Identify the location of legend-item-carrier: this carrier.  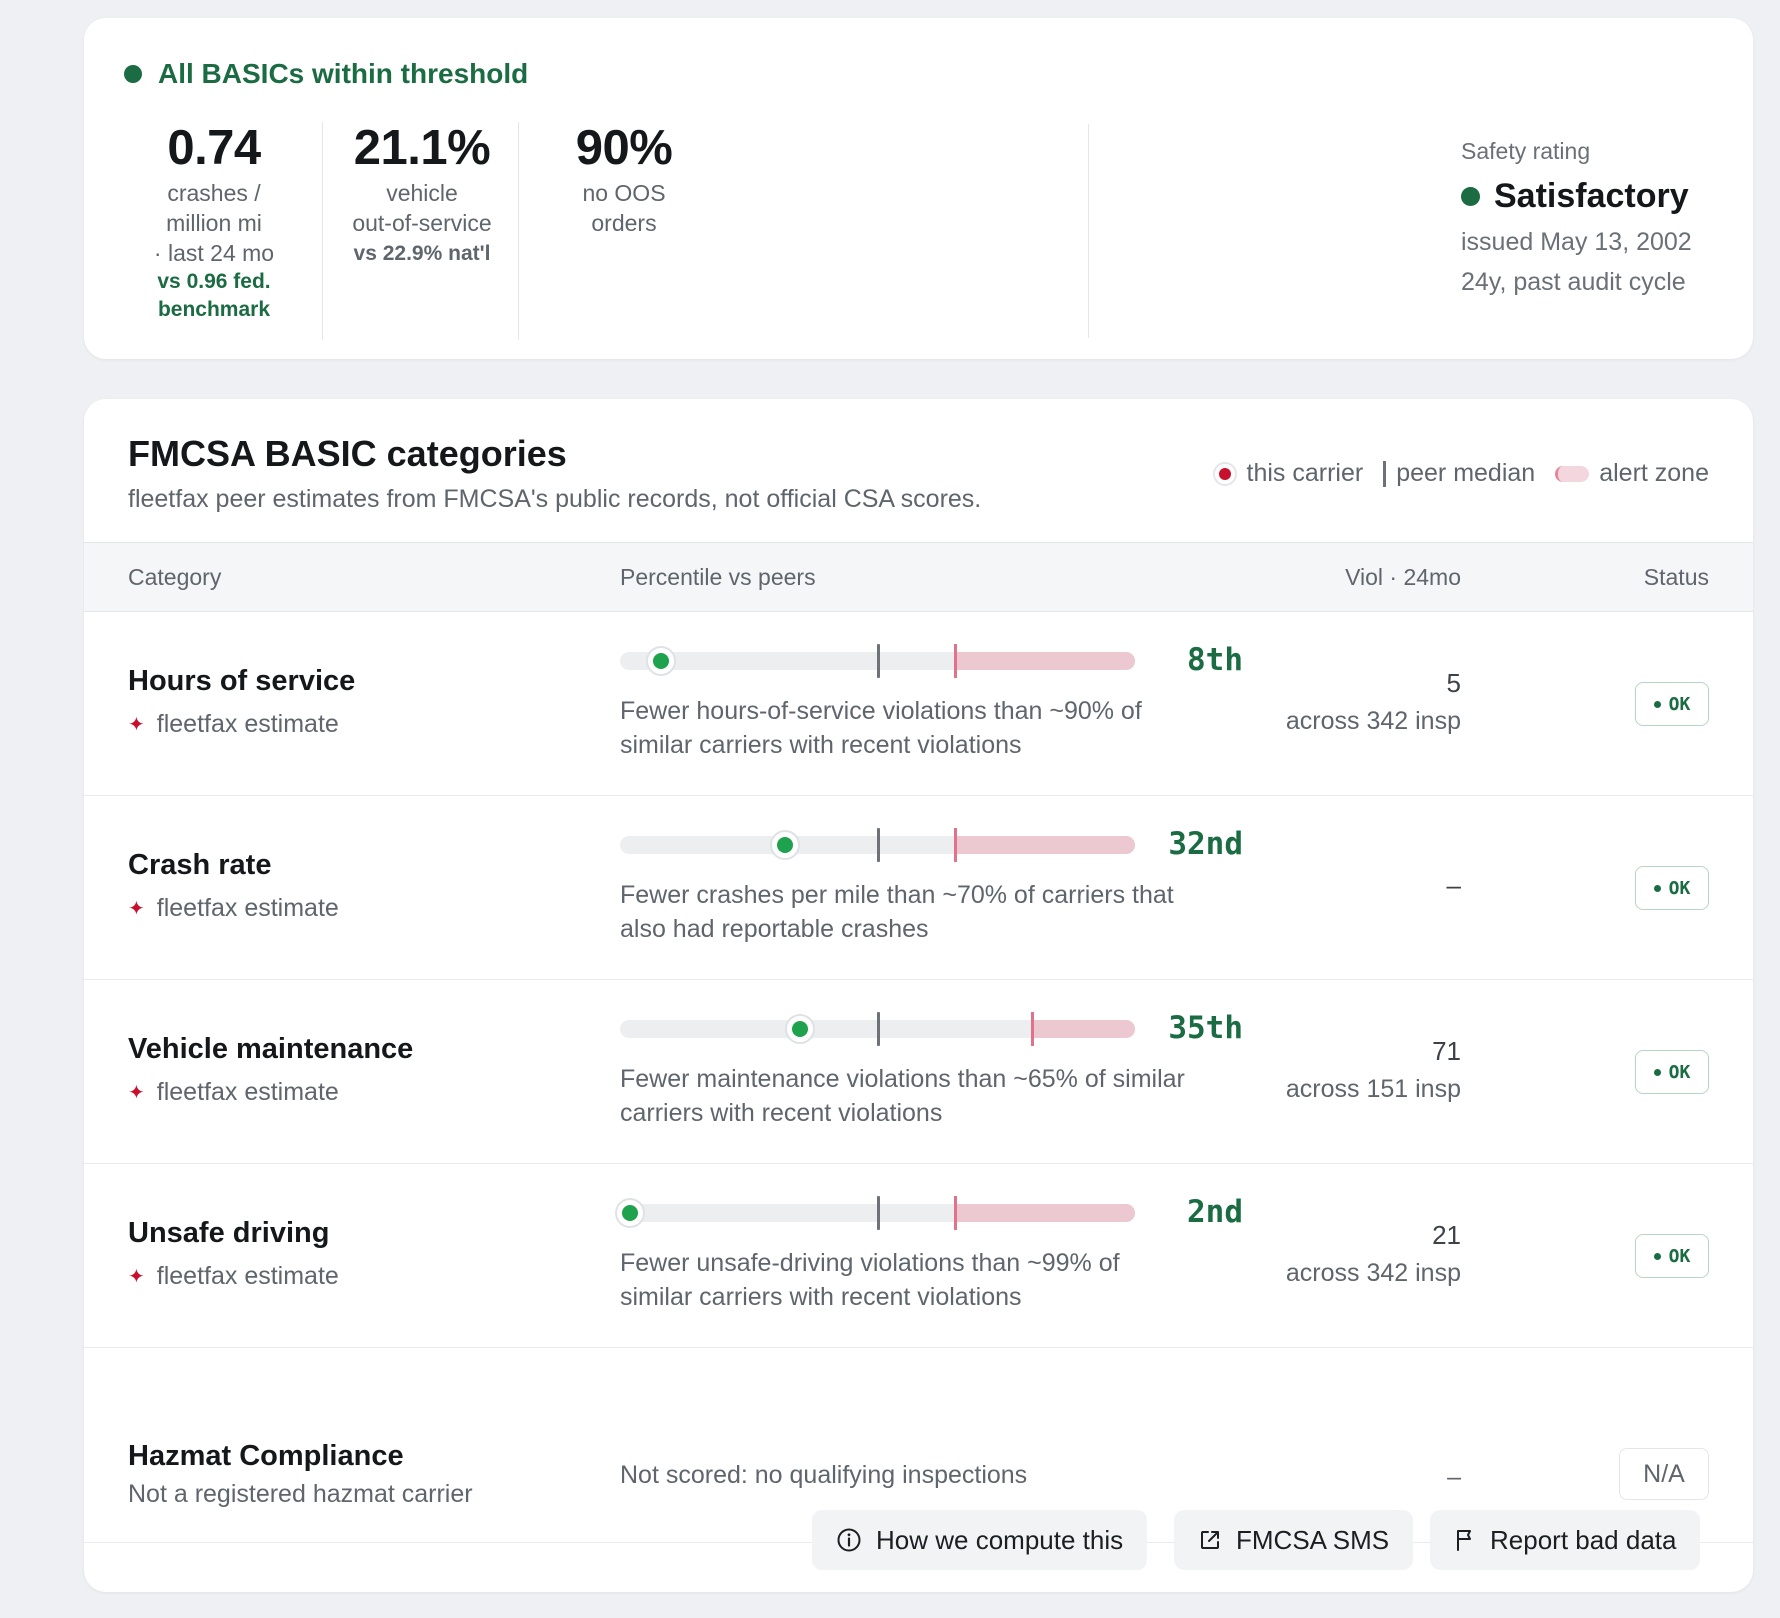
(1288, 473).